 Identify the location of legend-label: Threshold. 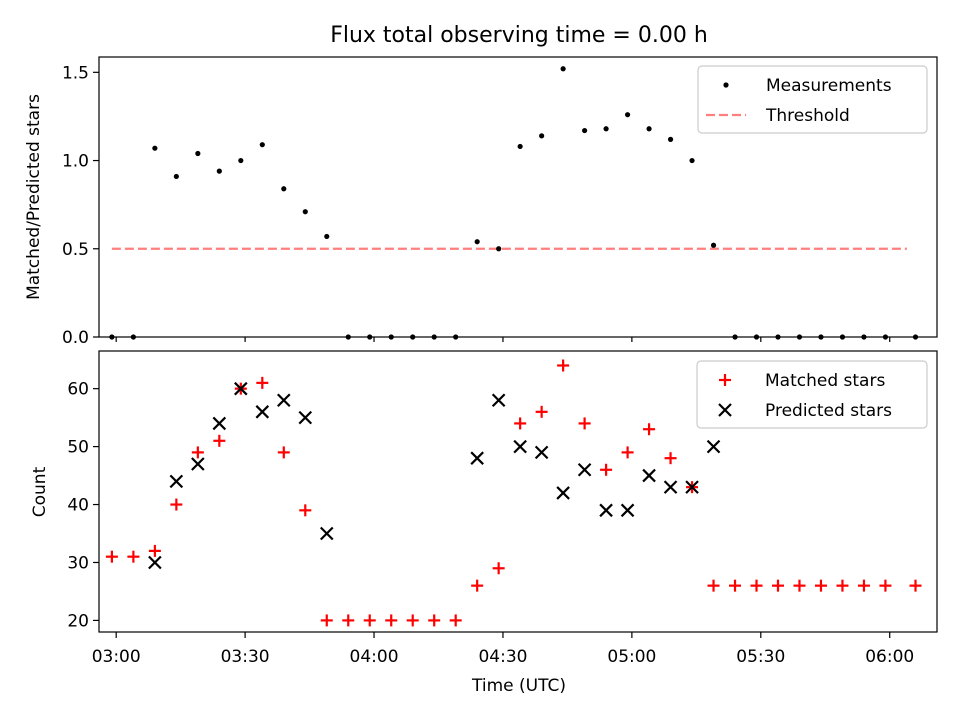
(807, 116).